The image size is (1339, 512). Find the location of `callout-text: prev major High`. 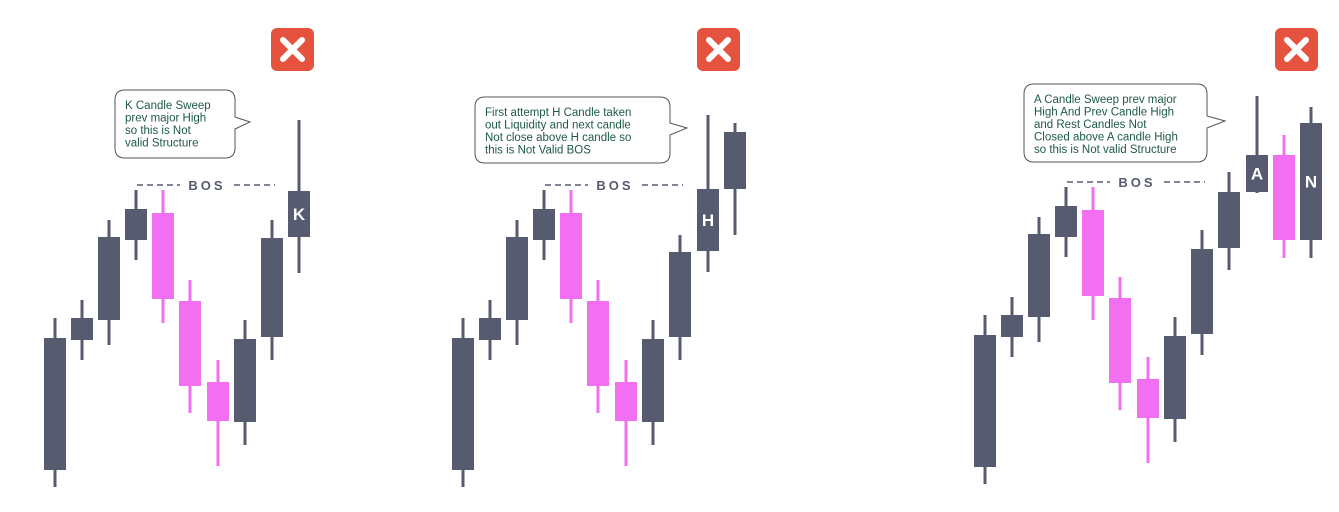

callout-text: prev major High is located at coordinates (165, 119).